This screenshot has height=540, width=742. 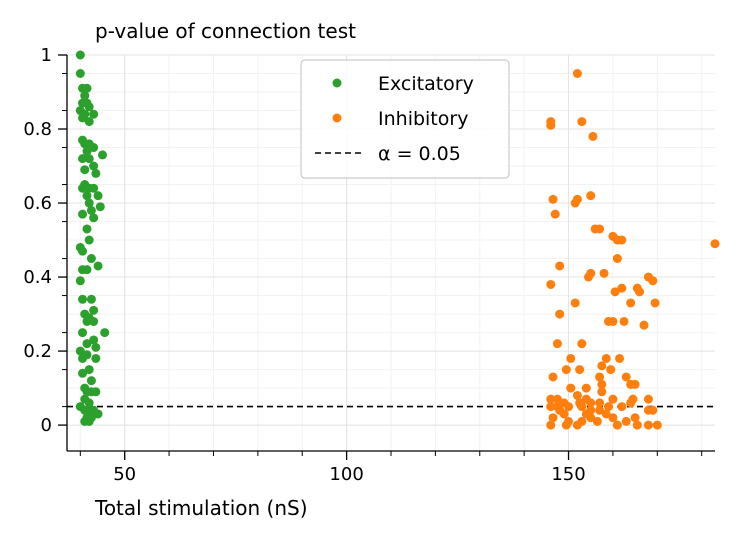 I want to click on x-tick-label: 150, so click(x=568, y=474).